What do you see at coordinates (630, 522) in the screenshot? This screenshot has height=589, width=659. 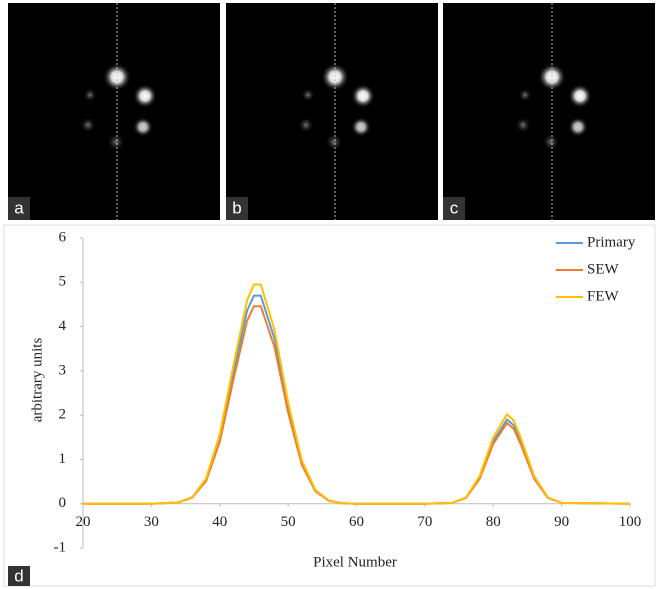 I see `x-tick-label: 100` at bounding box center [630, 522].